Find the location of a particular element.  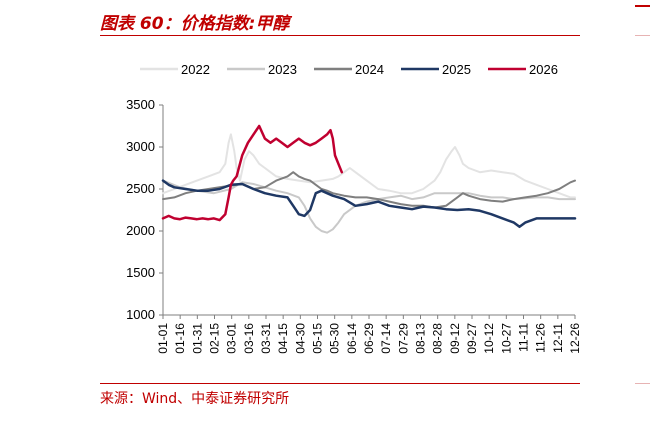

x-tick-label: 11-26 is located at coordinates (541, 338).